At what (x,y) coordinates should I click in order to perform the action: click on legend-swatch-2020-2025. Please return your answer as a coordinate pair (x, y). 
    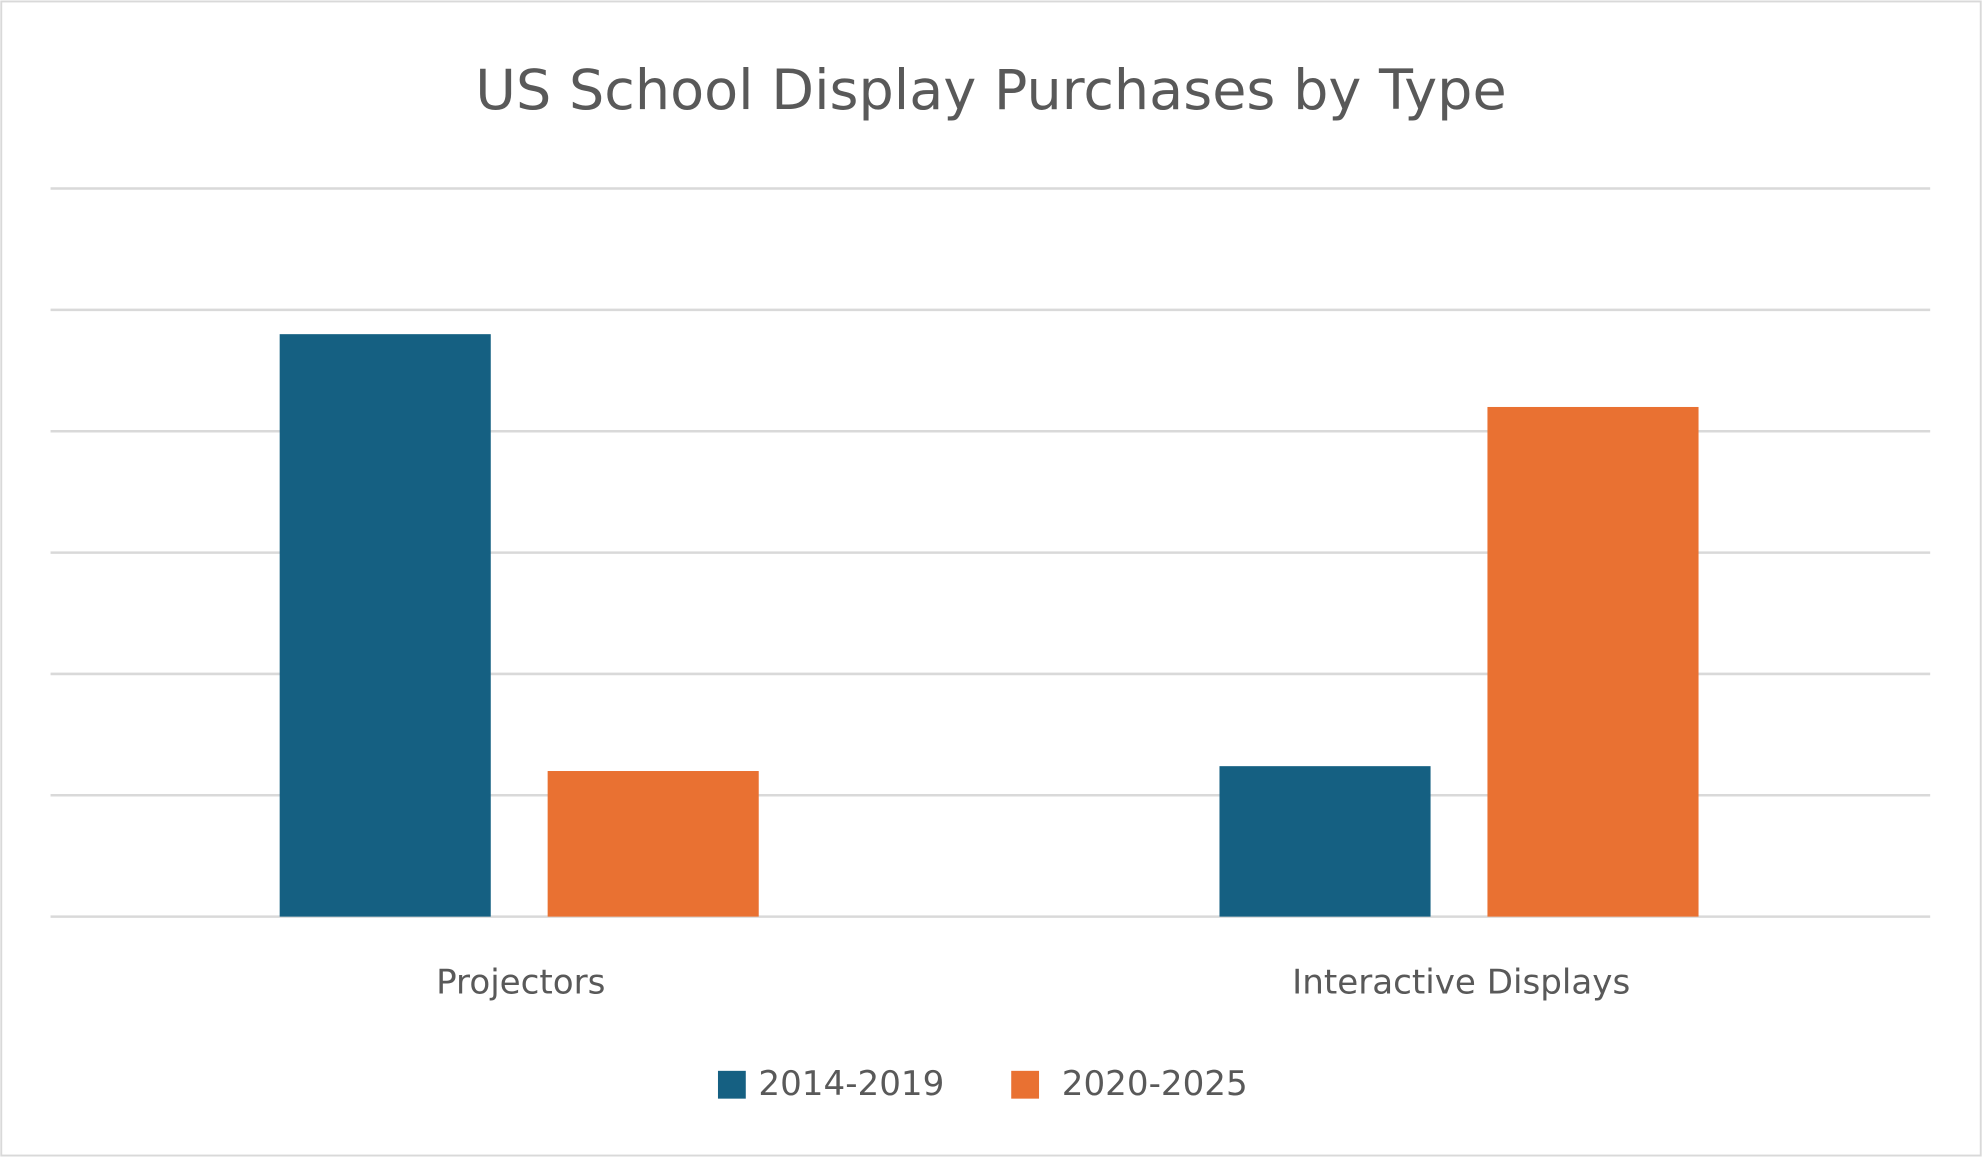
    Looking at the image, I should click on (1025, 1084).